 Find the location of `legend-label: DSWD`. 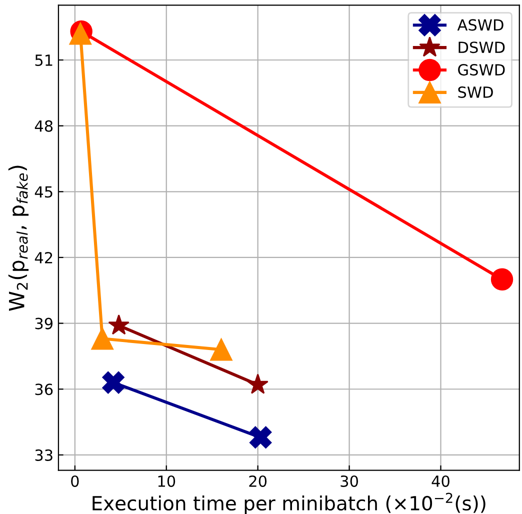

legend-label: DSWD is located at coordinates (481, 48).